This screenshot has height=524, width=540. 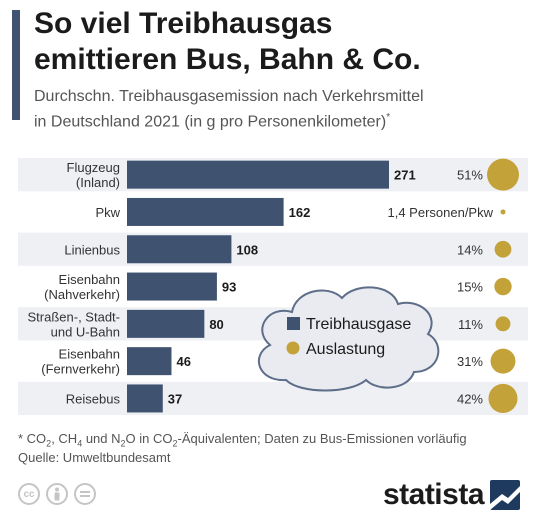 I want to click on footnote-part: * CO, so click(x=32, y=438).